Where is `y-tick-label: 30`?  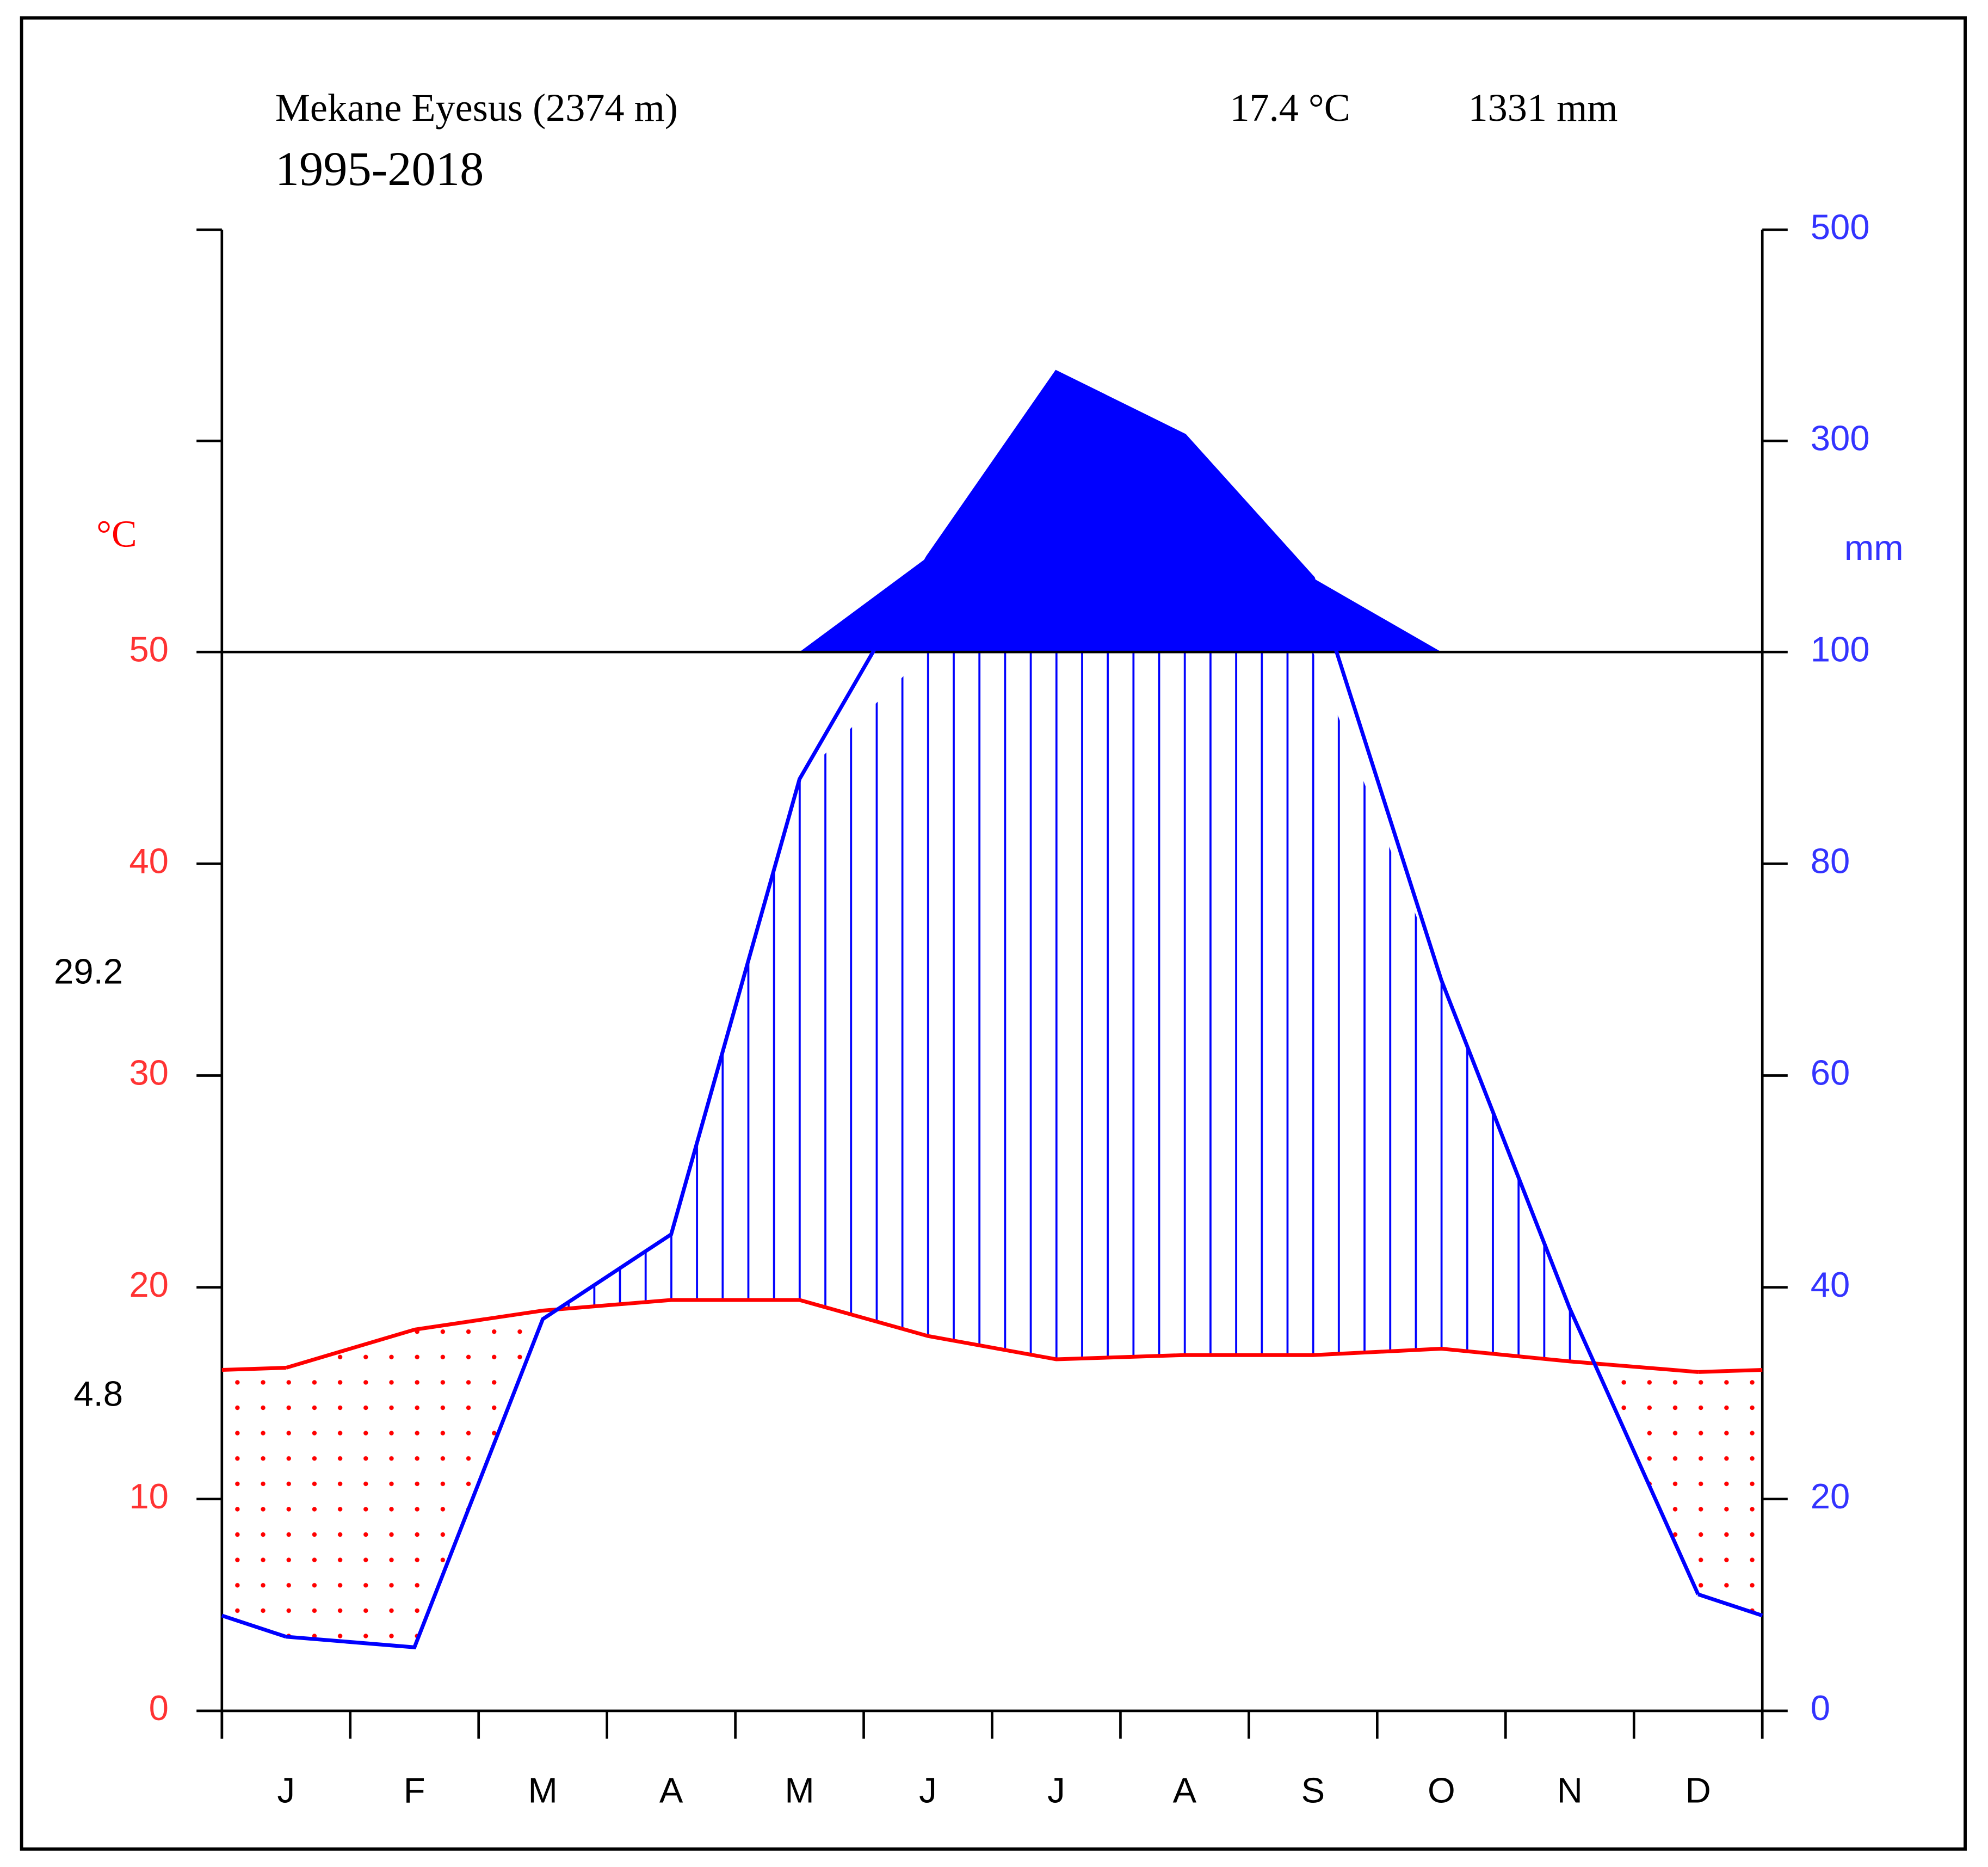 y-tick-label: 30 is located at coordinates (149, 1073).